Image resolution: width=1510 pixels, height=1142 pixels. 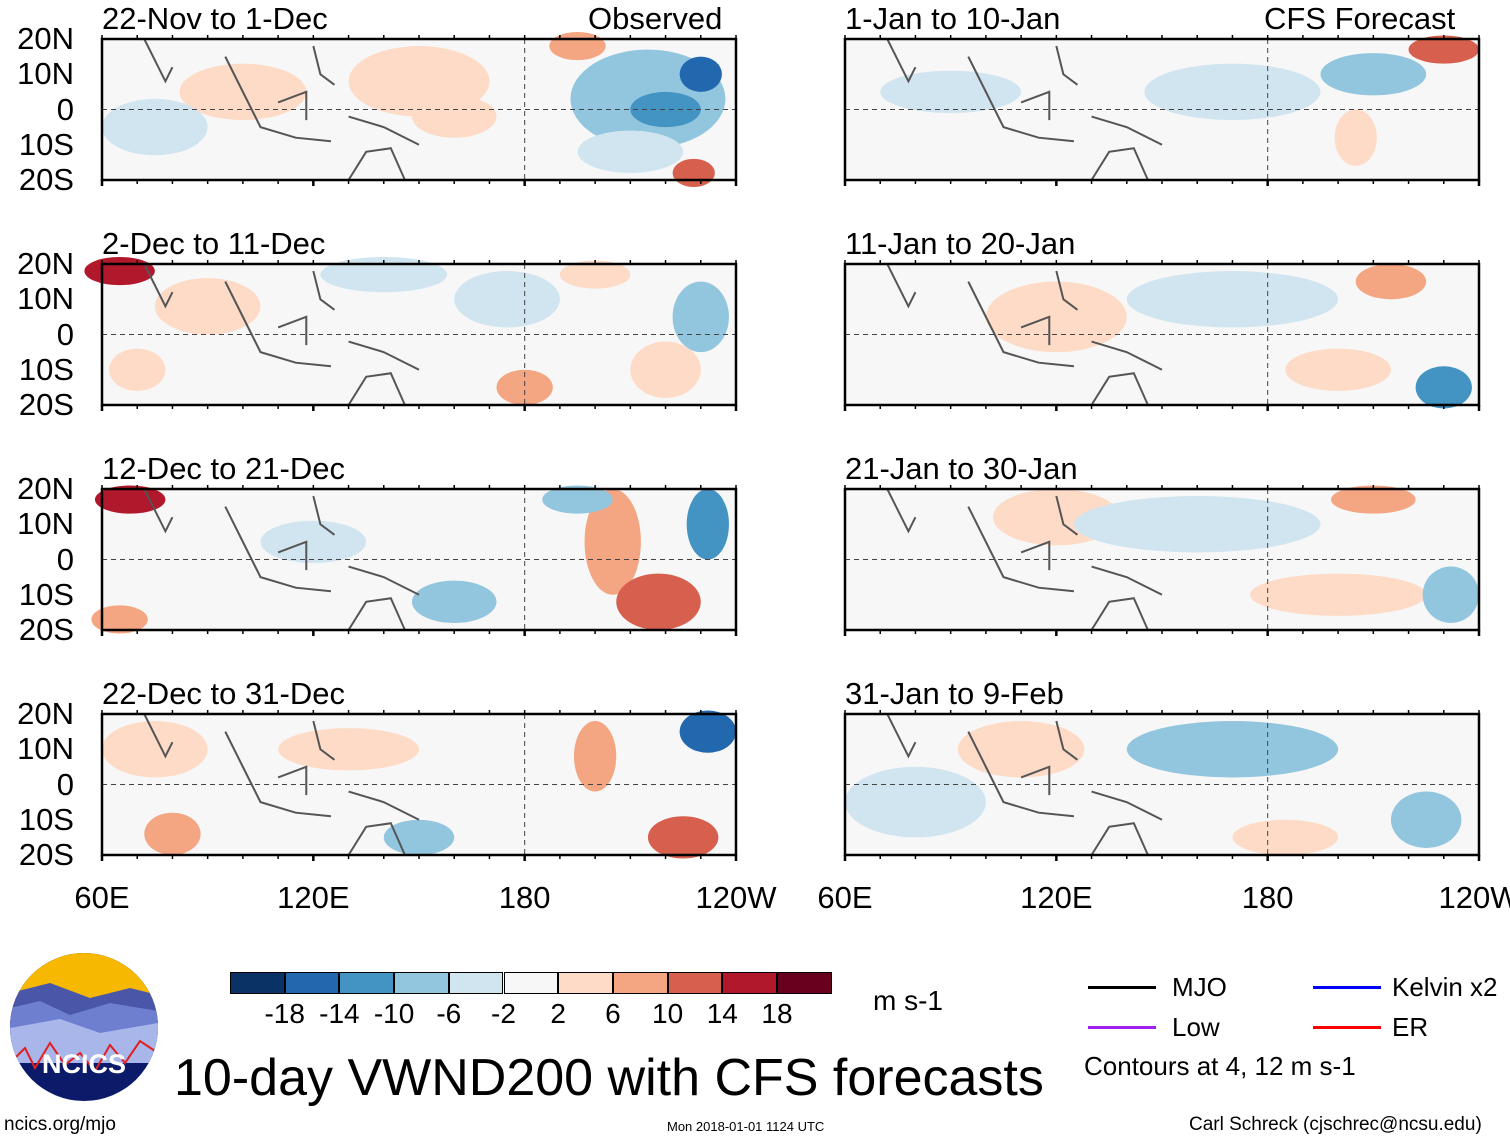 I want to click on colorbar-tick: -10, so click(x=394, y=1013).